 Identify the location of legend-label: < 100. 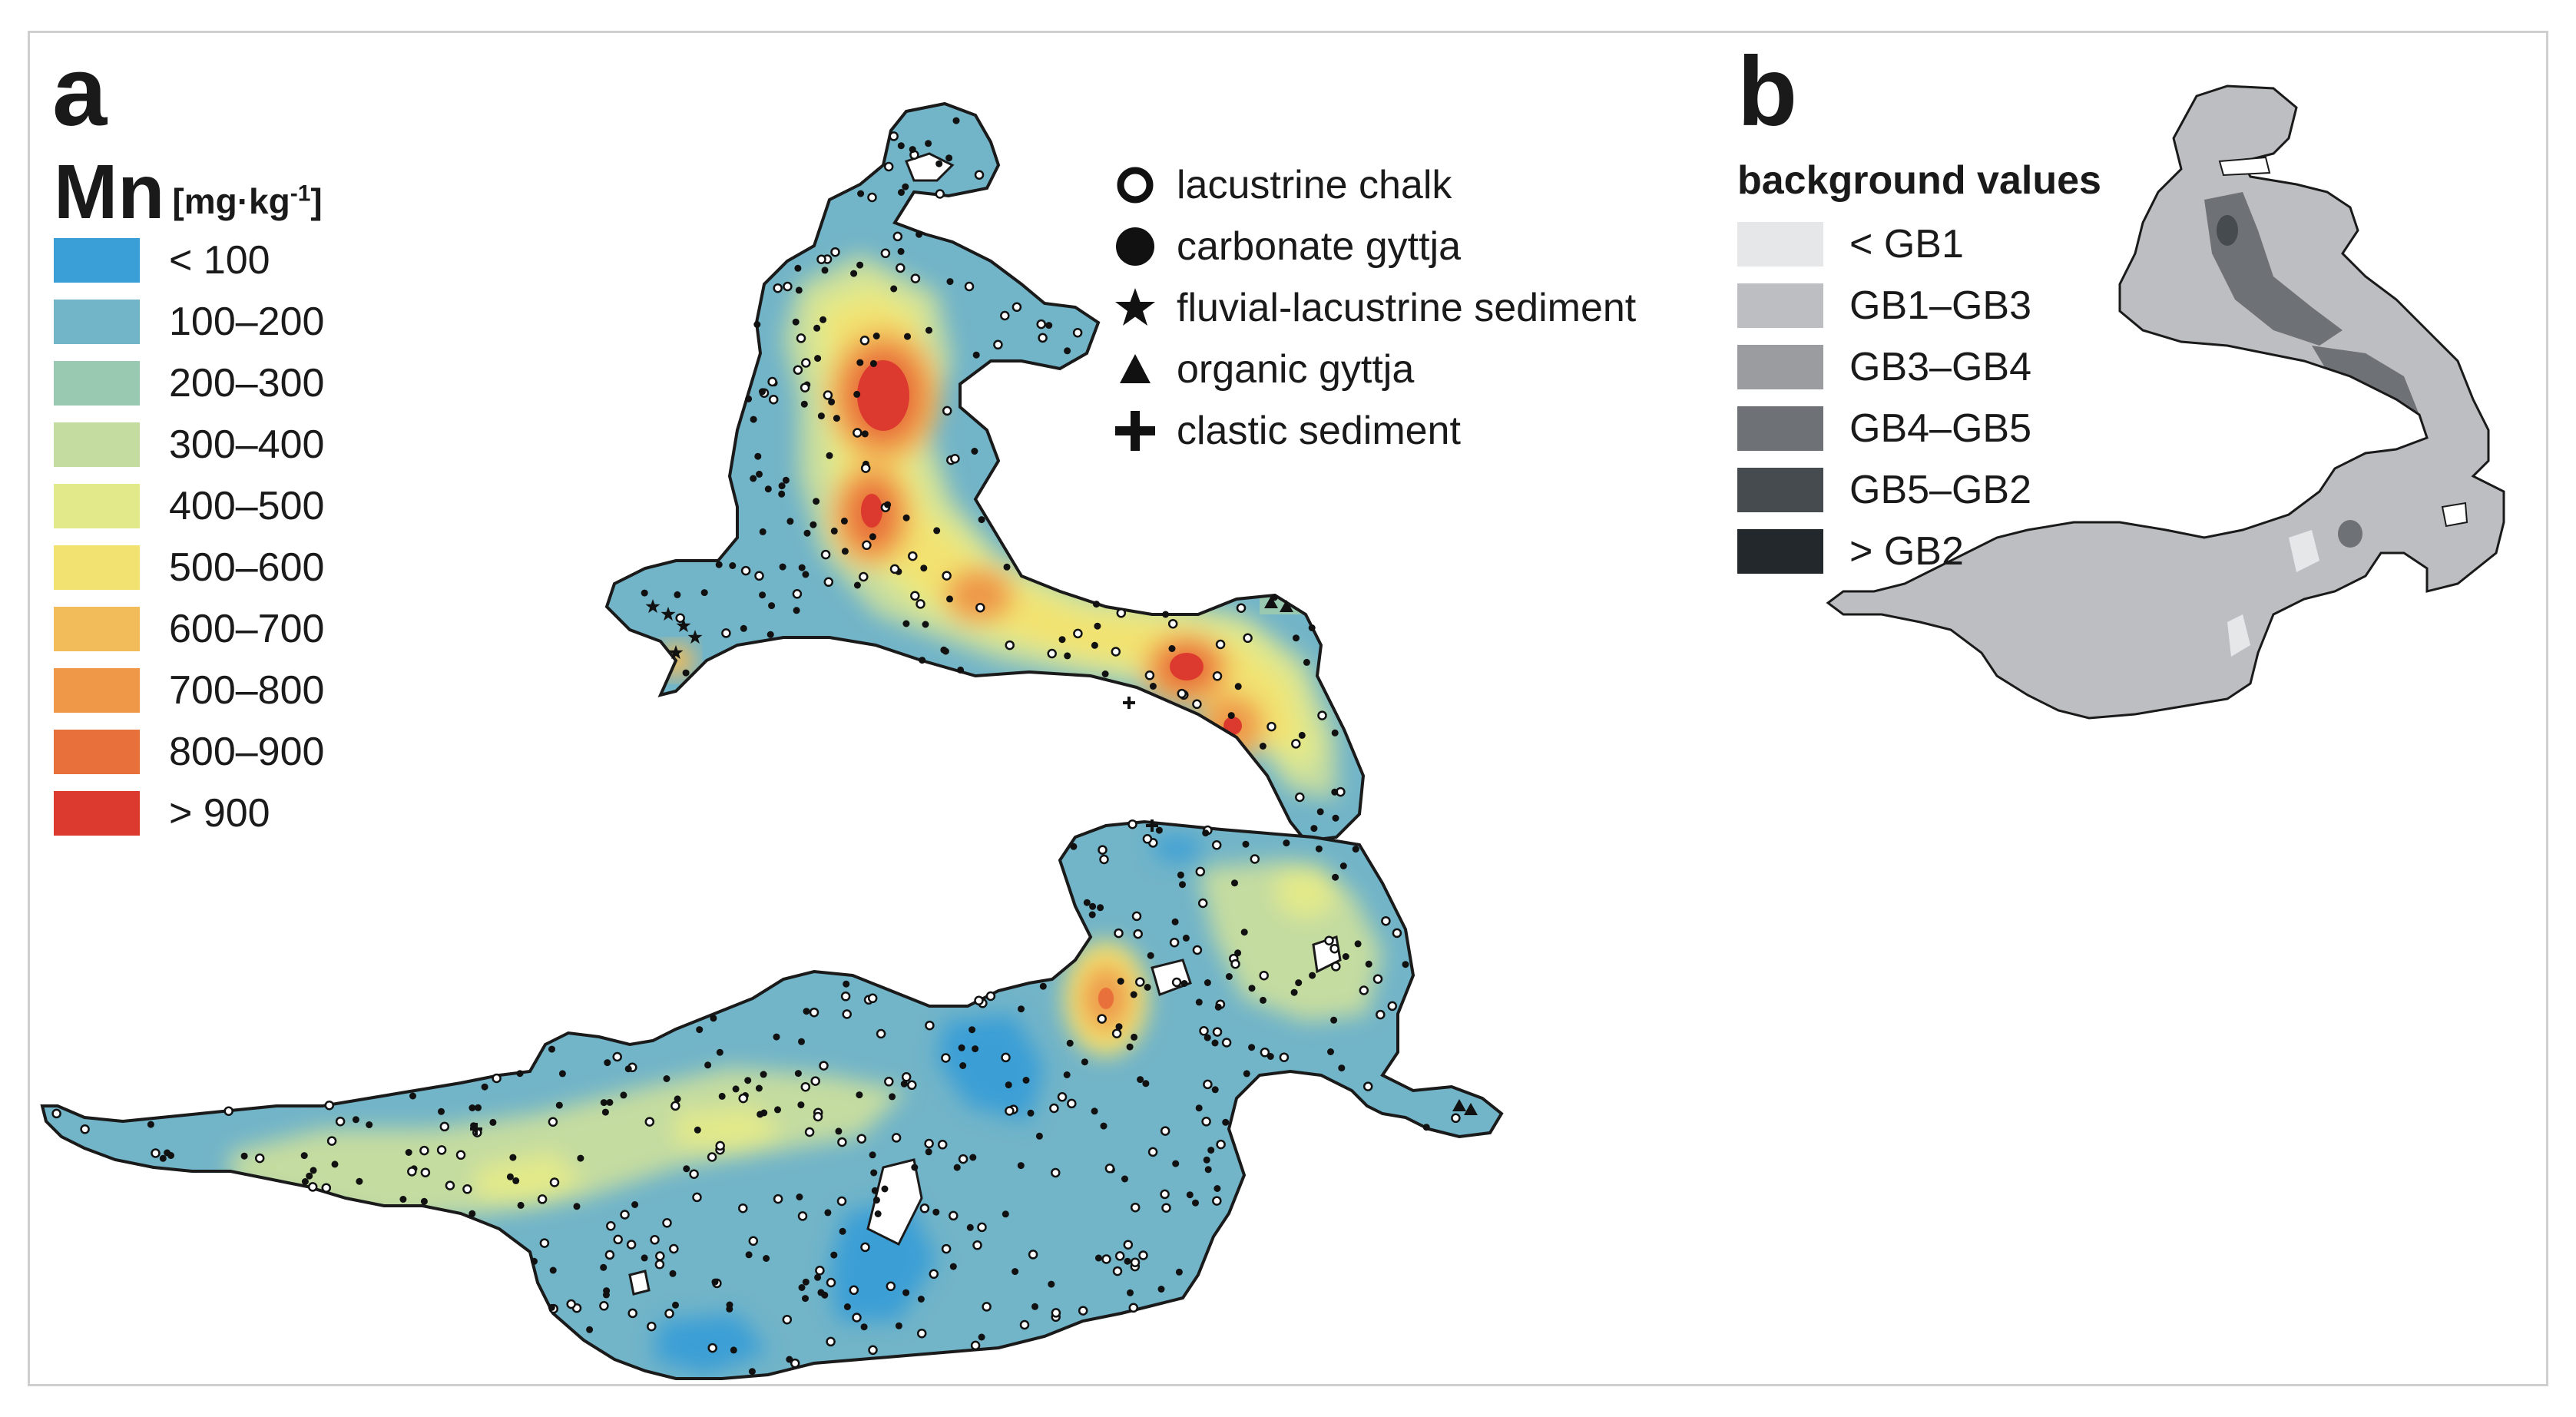
(219, 260).